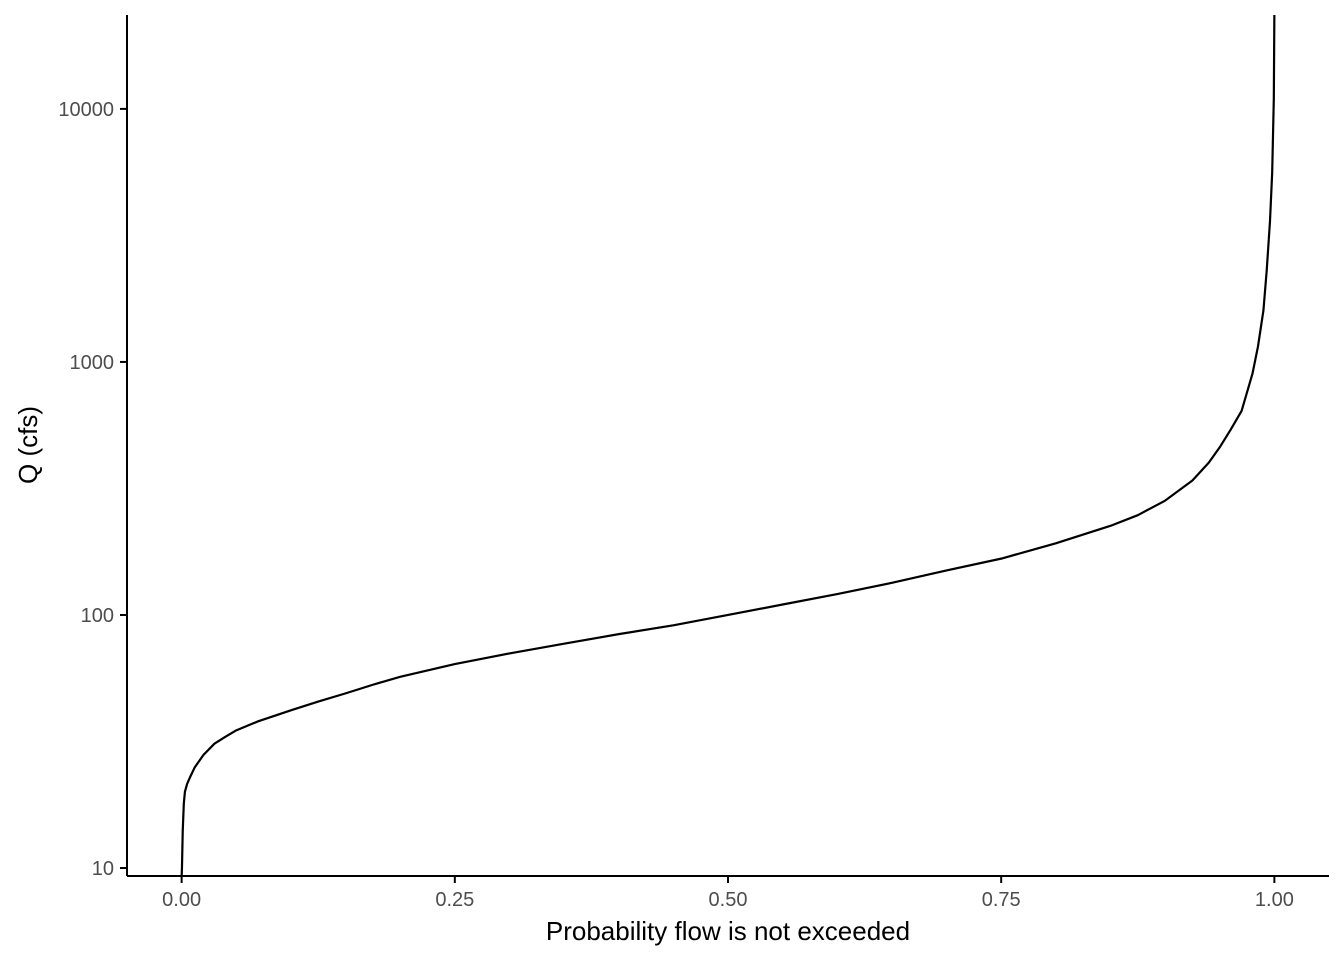 The image size is (1344, 960). I want to click on x-axis-title: Probability flow is not exceeded, so click(728, 931).